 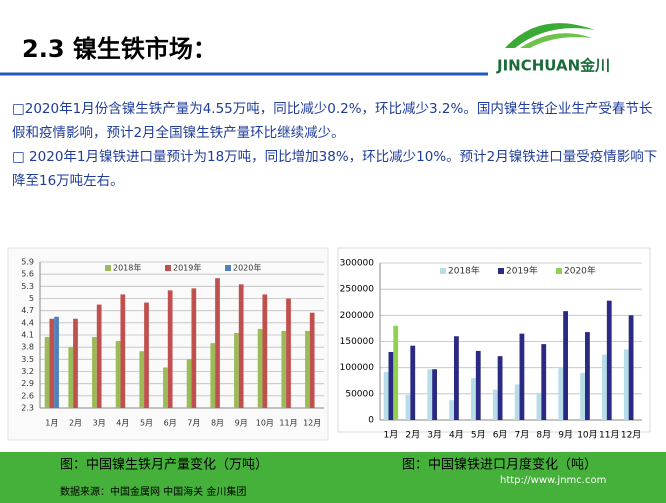 I want to click on y-tick-label: 2.3, so click(x=27, y=408).